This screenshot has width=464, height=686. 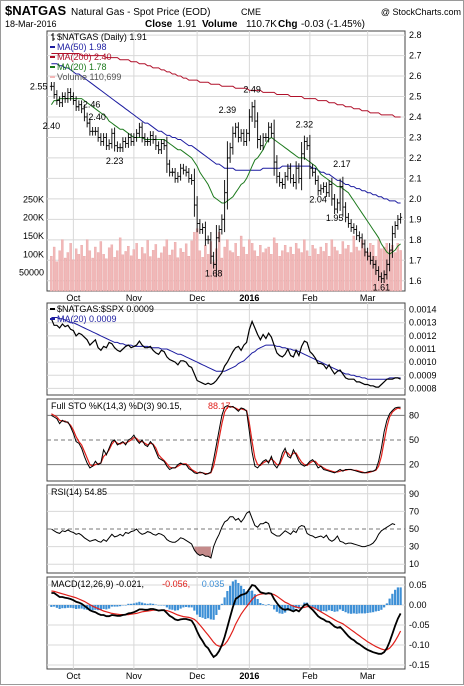 I want to click on macd-tick-label: 0.05, so click(x=418, y=585).